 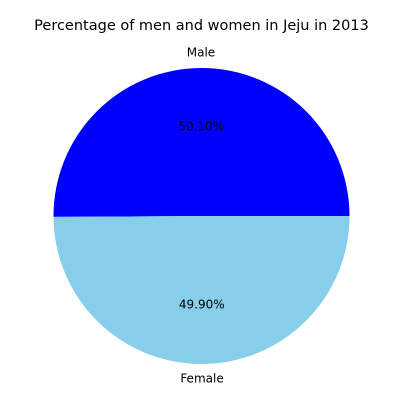 I want to click on pie-labels: Male 50.10% Female 49.90%, so click(x=201, y=216).